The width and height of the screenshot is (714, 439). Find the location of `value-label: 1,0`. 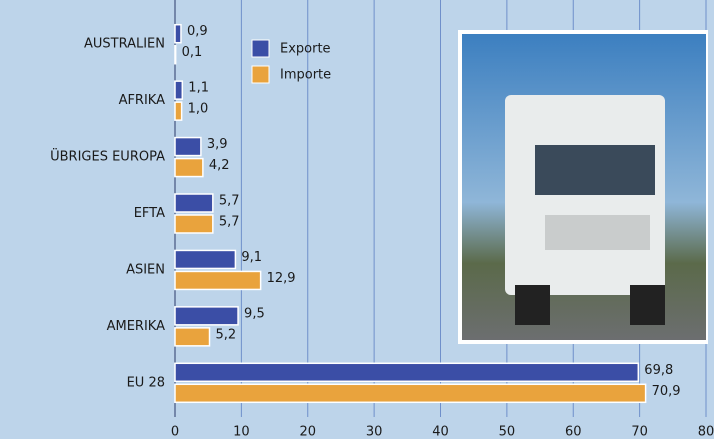

value-label: 1,0 is located at coordinates (198, 109).